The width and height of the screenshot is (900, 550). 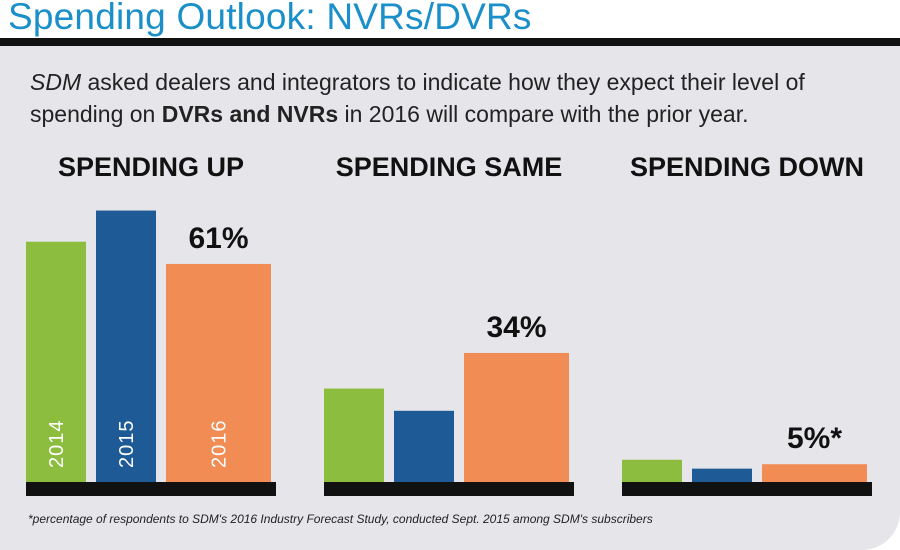 What do you see at coordinates (516, 327) in the screenshot?
I see `value-label-spending-same: 34%` at bounding box center [516, 327].